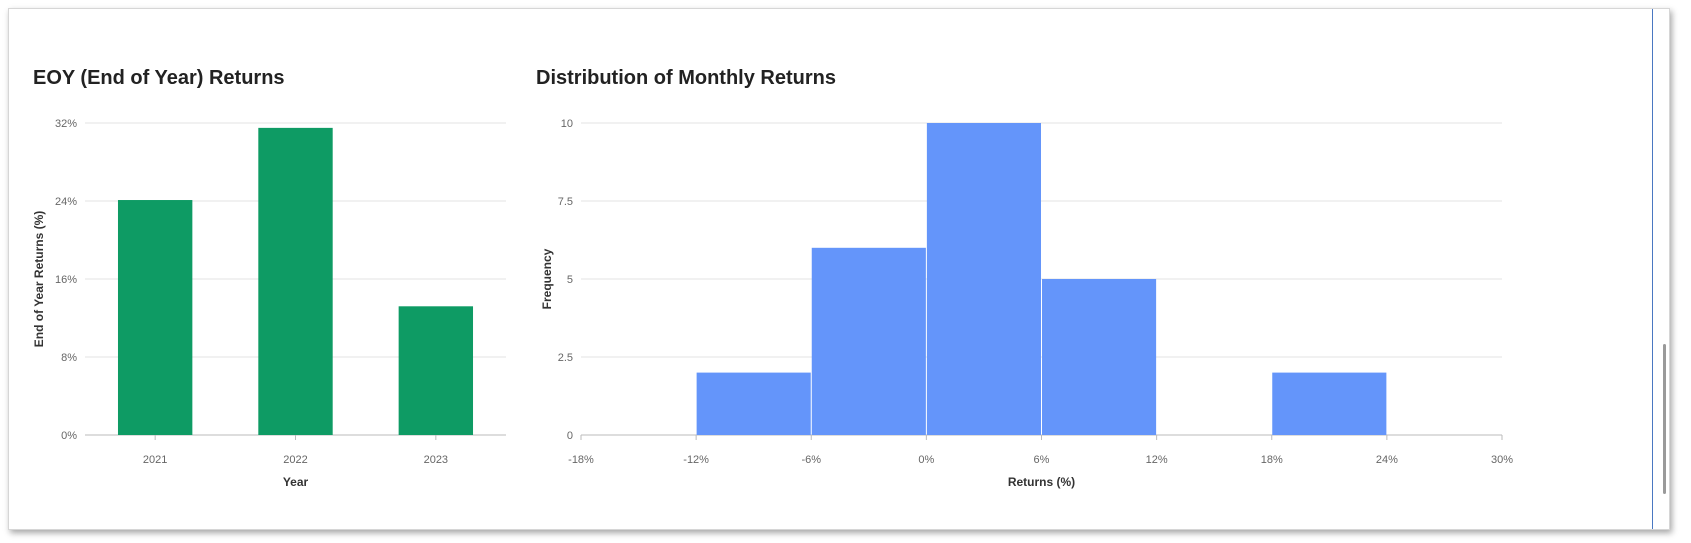 The width and height of the screenshot is (1691, 543). Describe the element at coordinates (547, 278) in the screenshot. I see `y-axis-title: Frequency` at that location.